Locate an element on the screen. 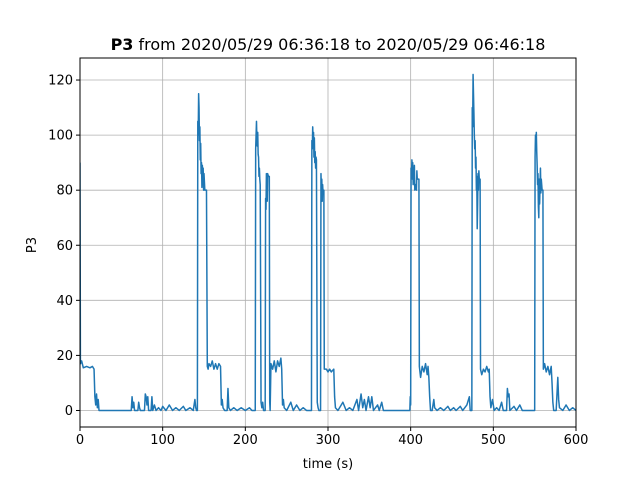 This screenshot has width=640, height=480. y-tick-label: 100 is located at coordinates (60, 136).